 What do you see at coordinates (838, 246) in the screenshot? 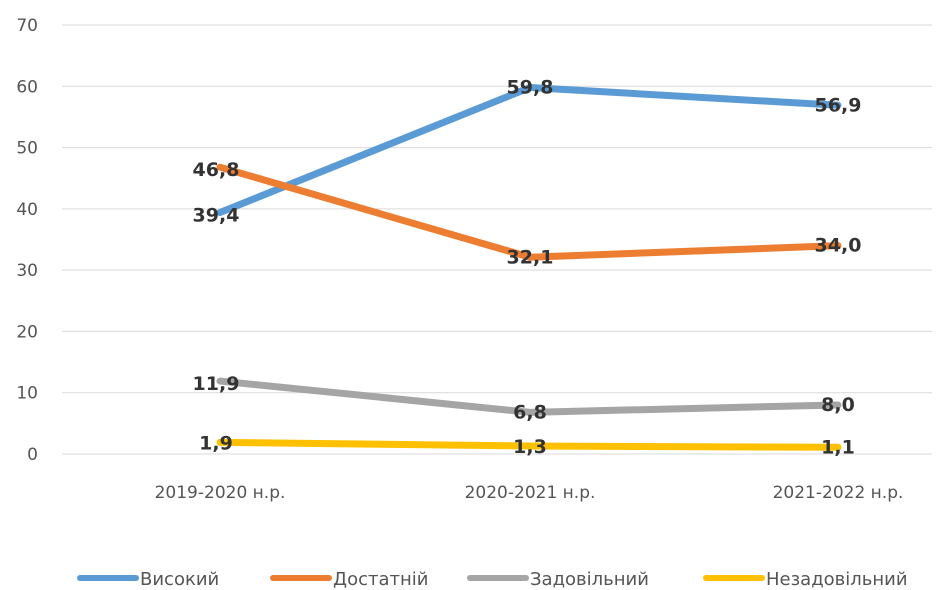
I see `data-label: 34,0` at bounding box center [838, 246].